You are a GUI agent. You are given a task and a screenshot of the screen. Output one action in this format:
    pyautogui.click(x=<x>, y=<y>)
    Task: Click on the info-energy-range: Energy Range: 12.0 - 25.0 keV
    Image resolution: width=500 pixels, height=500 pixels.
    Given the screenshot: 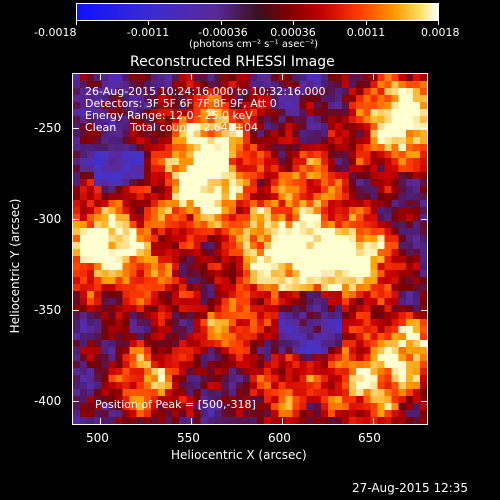 What is the action you would take?
    pyautogui.click(x=169, y=115)
    